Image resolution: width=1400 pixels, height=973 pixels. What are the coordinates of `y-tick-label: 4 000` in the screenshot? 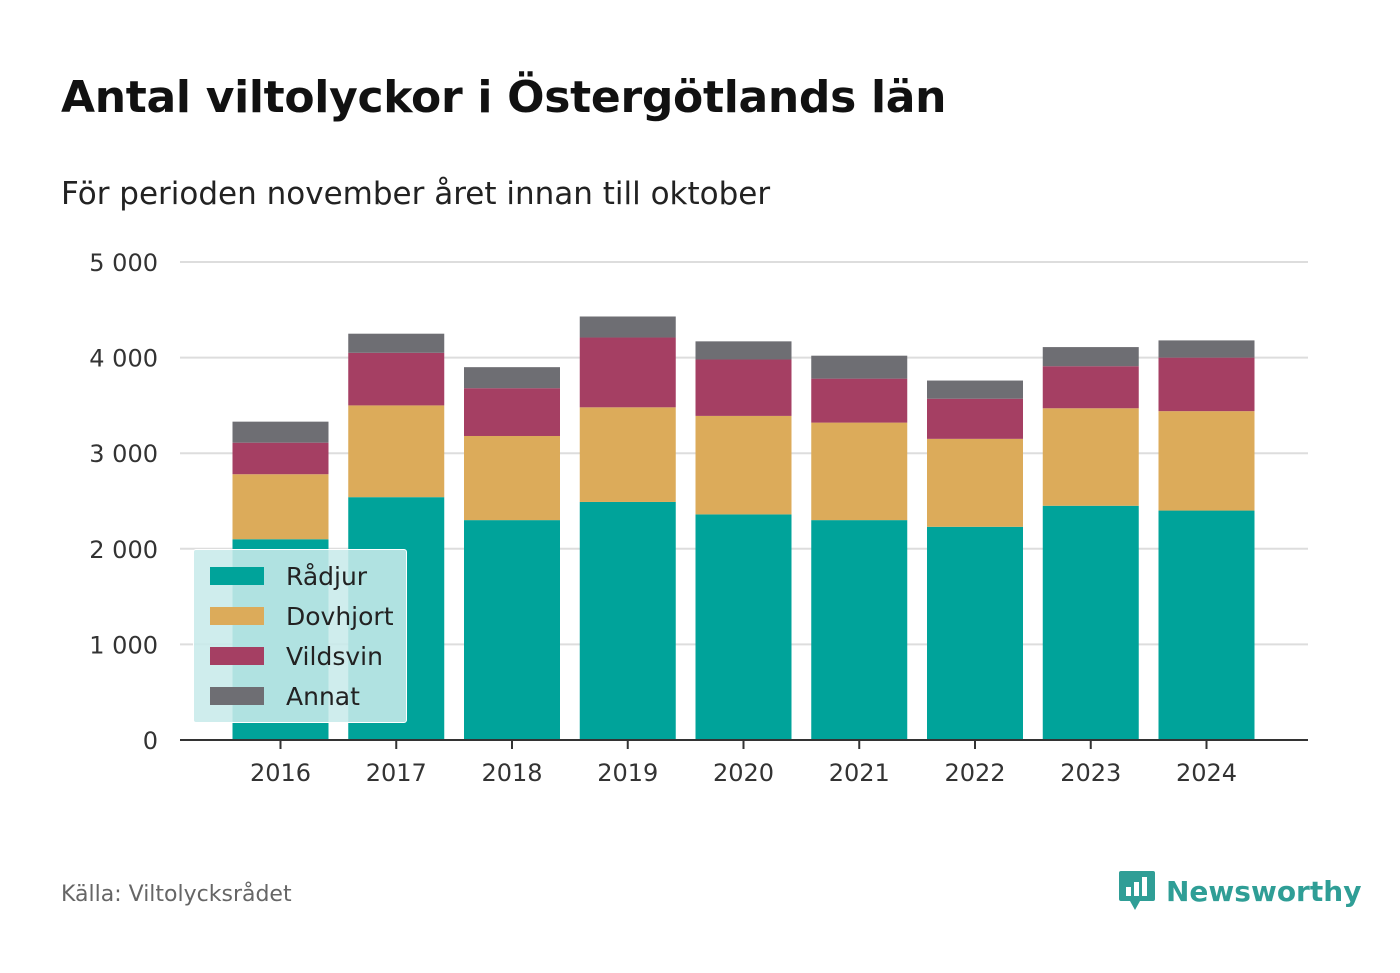 It's located at (123, 359).